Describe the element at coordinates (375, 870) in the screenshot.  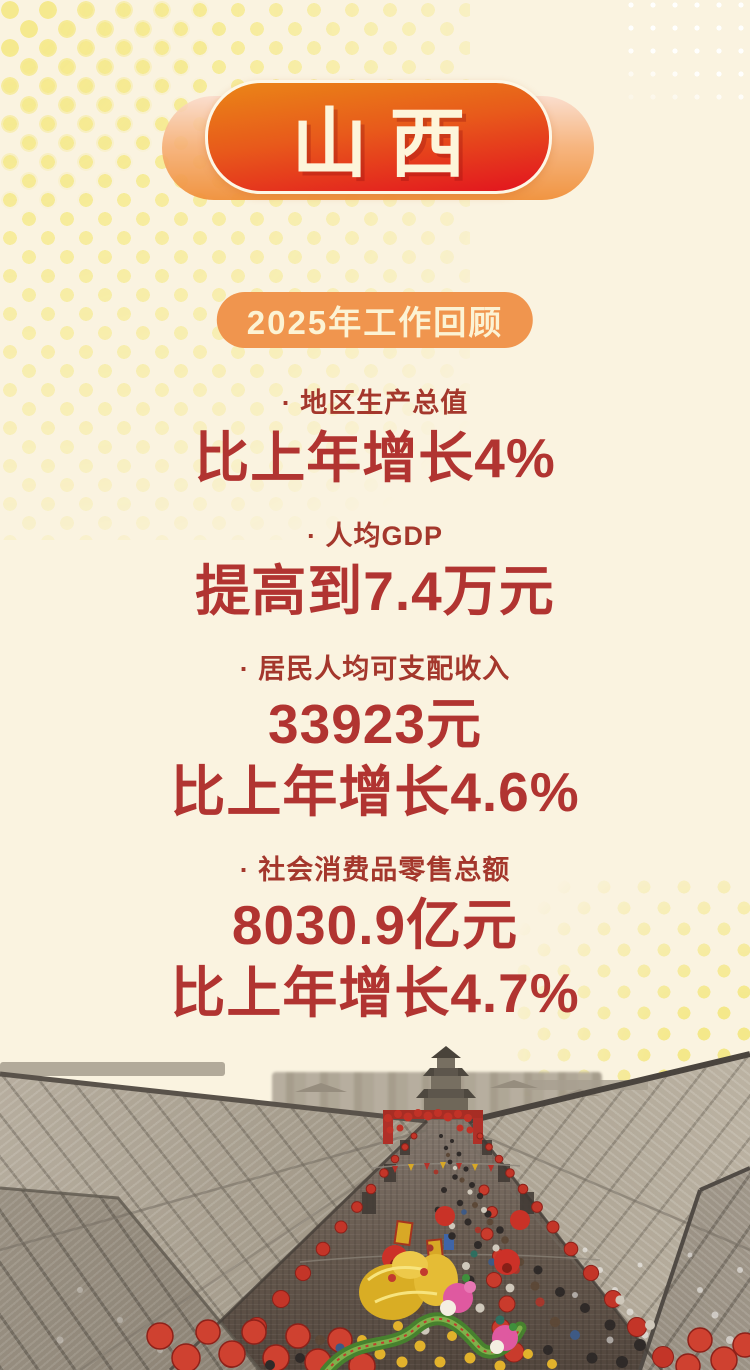
I see `stat-label: · 社会消费品零售总额` at that location.